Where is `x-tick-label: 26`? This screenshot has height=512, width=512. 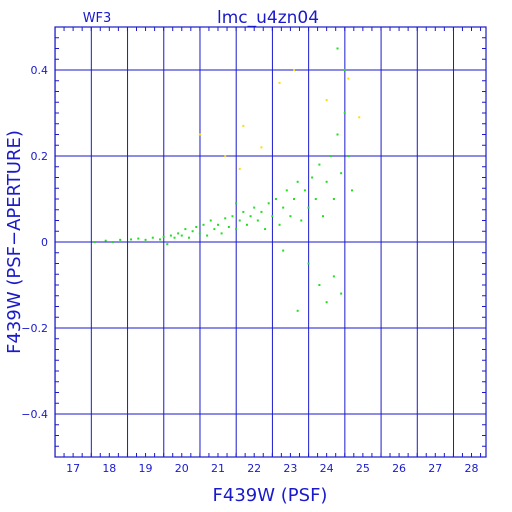 x-tick-label: 26 is located at coordinates (399, 468).